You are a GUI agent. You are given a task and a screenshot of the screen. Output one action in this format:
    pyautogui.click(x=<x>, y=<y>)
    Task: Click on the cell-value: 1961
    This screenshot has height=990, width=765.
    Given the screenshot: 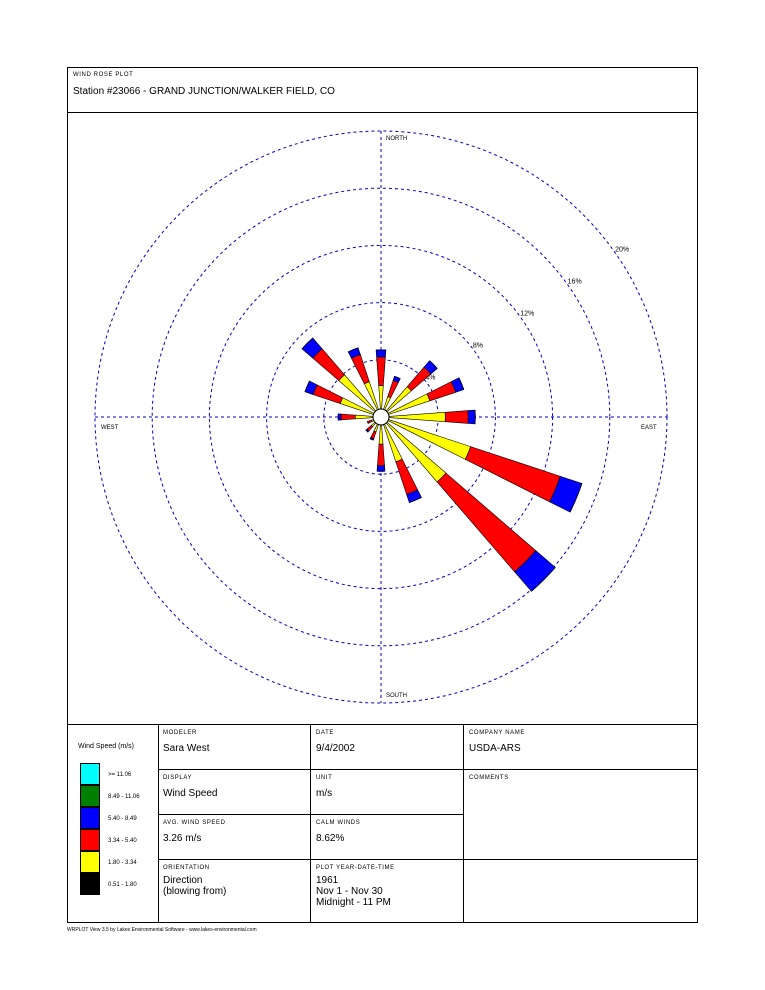 What is the action you would take?
    pyautogui.click(x=327, y=880)
    